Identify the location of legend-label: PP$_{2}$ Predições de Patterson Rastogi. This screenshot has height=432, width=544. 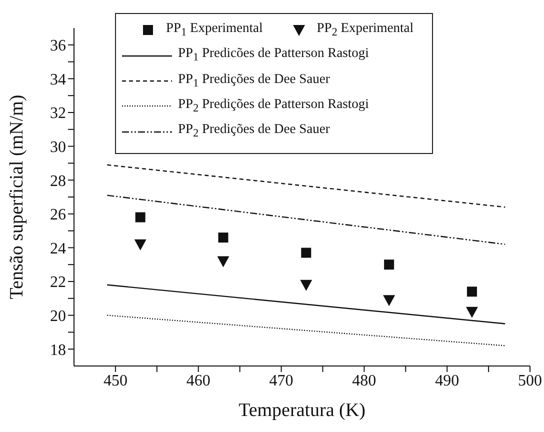
(273, 106).